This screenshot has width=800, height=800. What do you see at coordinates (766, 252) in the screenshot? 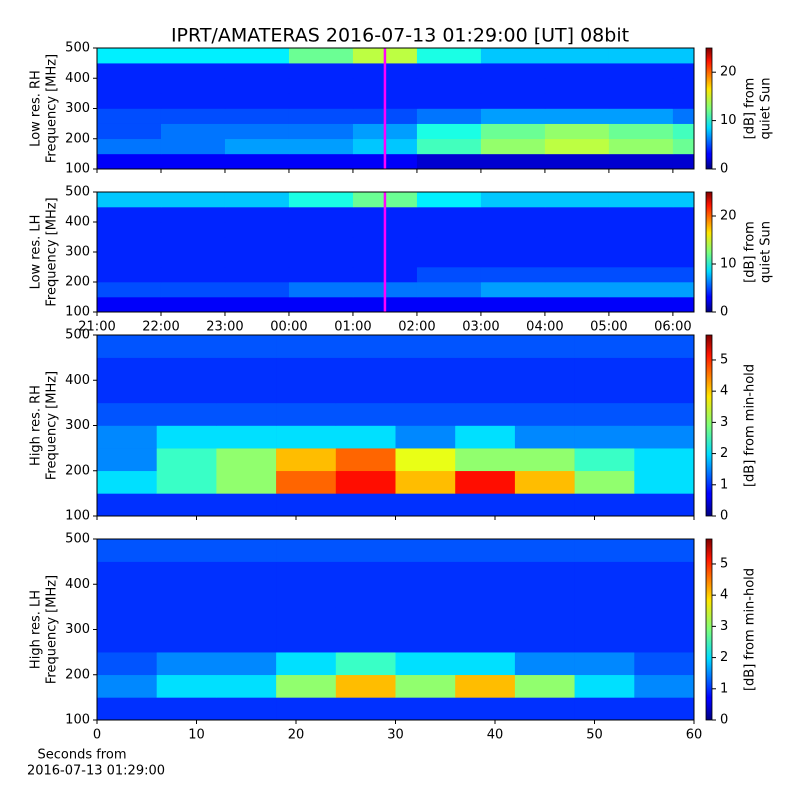
I see `colorbar-label: quiet Sun` at bounding box center [766, 252].